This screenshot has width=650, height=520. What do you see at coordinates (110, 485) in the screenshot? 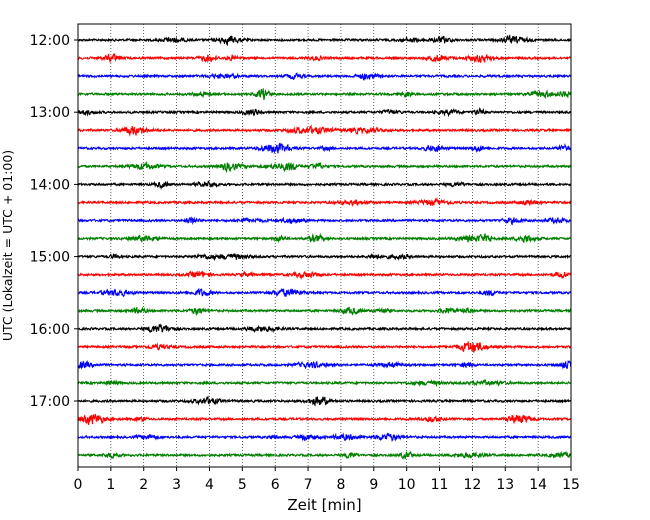
I see `x-tick-label: 1` at bounding box center [110, 485].